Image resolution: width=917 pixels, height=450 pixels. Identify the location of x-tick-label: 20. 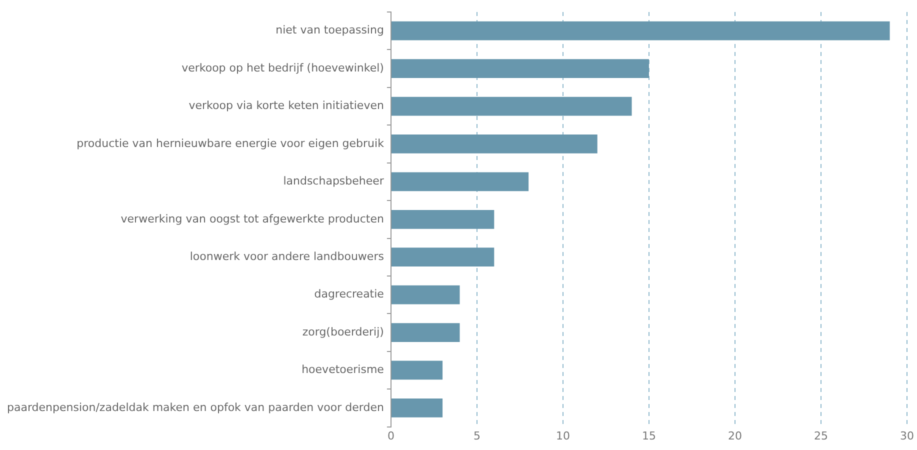
(735, 435).